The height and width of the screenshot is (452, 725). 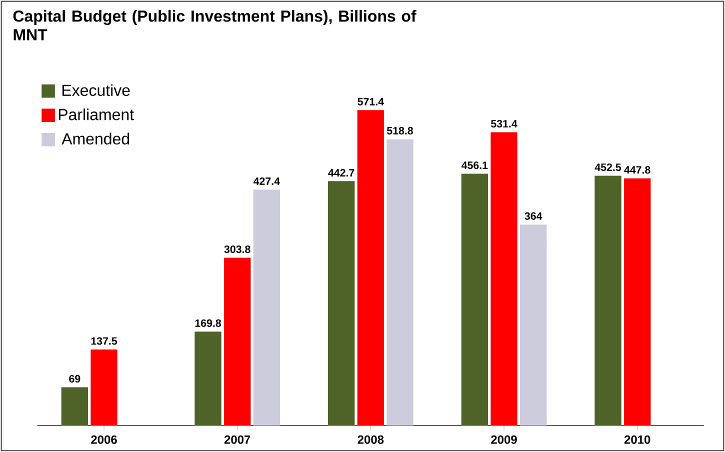 I want to click on data-label: 531.4, so click(x=504, y=124).